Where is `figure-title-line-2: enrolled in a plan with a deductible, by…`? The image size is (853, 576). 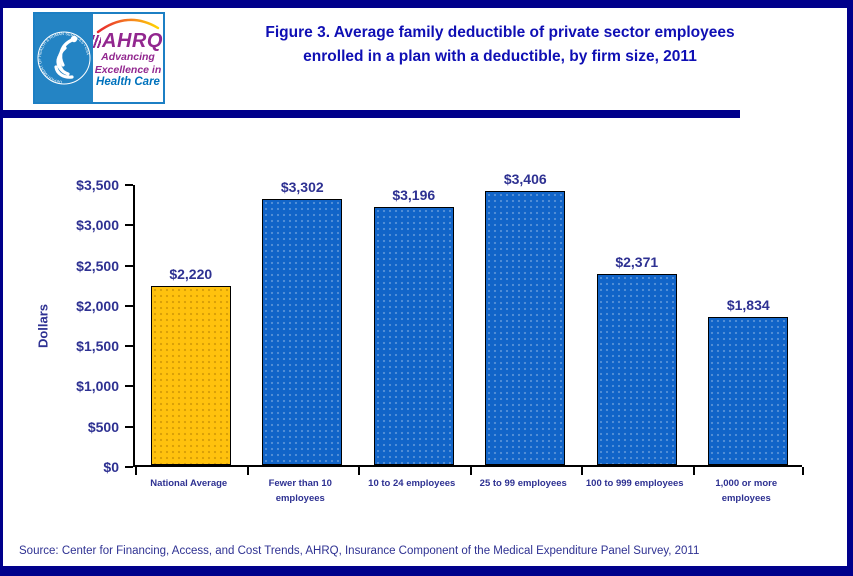 figure-title-line-2: enrolled in a plan with a deductible, by… is located at coordinates (500, 56).